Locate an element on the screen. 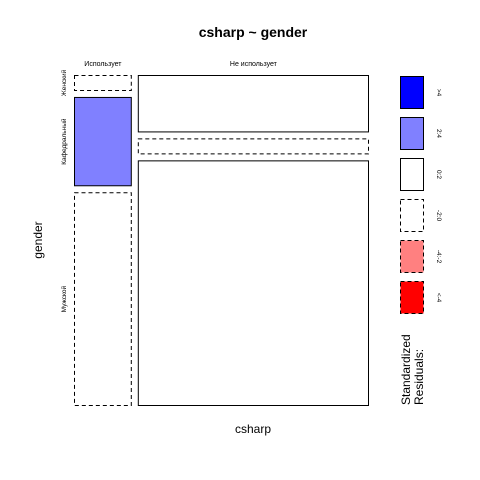 The height and width of the screenshot is (480, 480). y-category-label-0: Женский is located at coordinates (64, 82).